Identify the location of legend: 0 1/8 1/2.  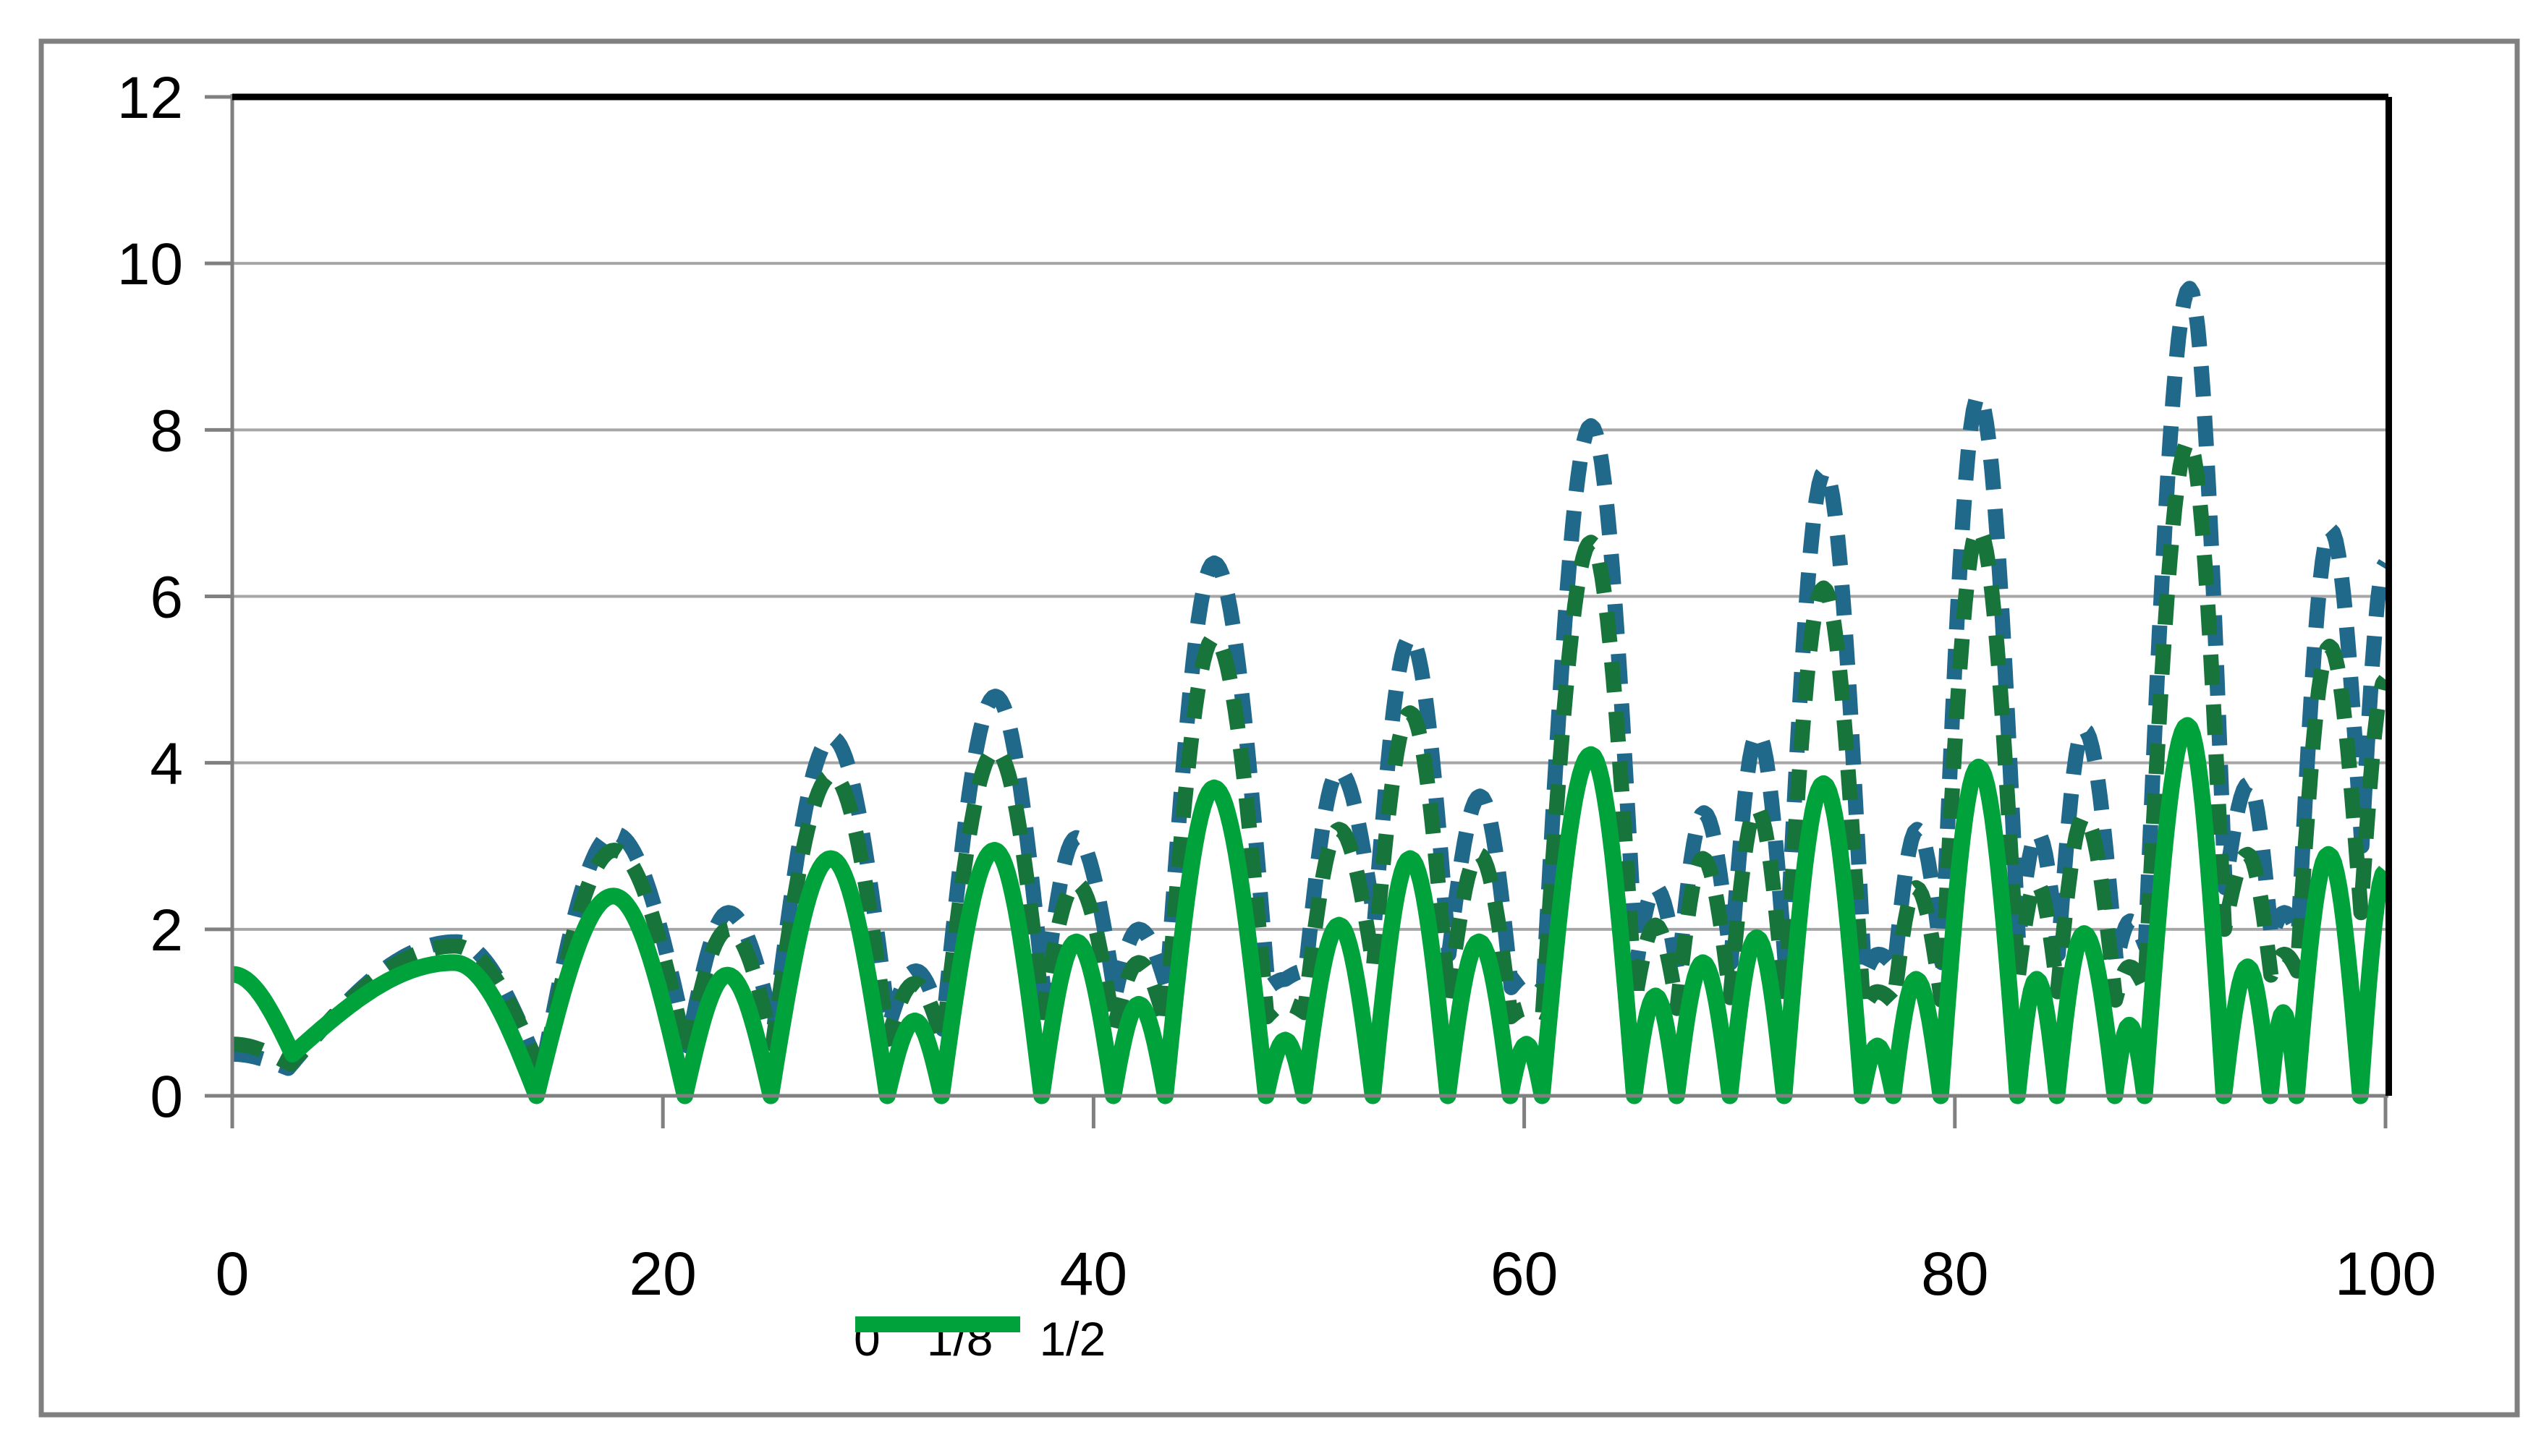
(980, 1339).